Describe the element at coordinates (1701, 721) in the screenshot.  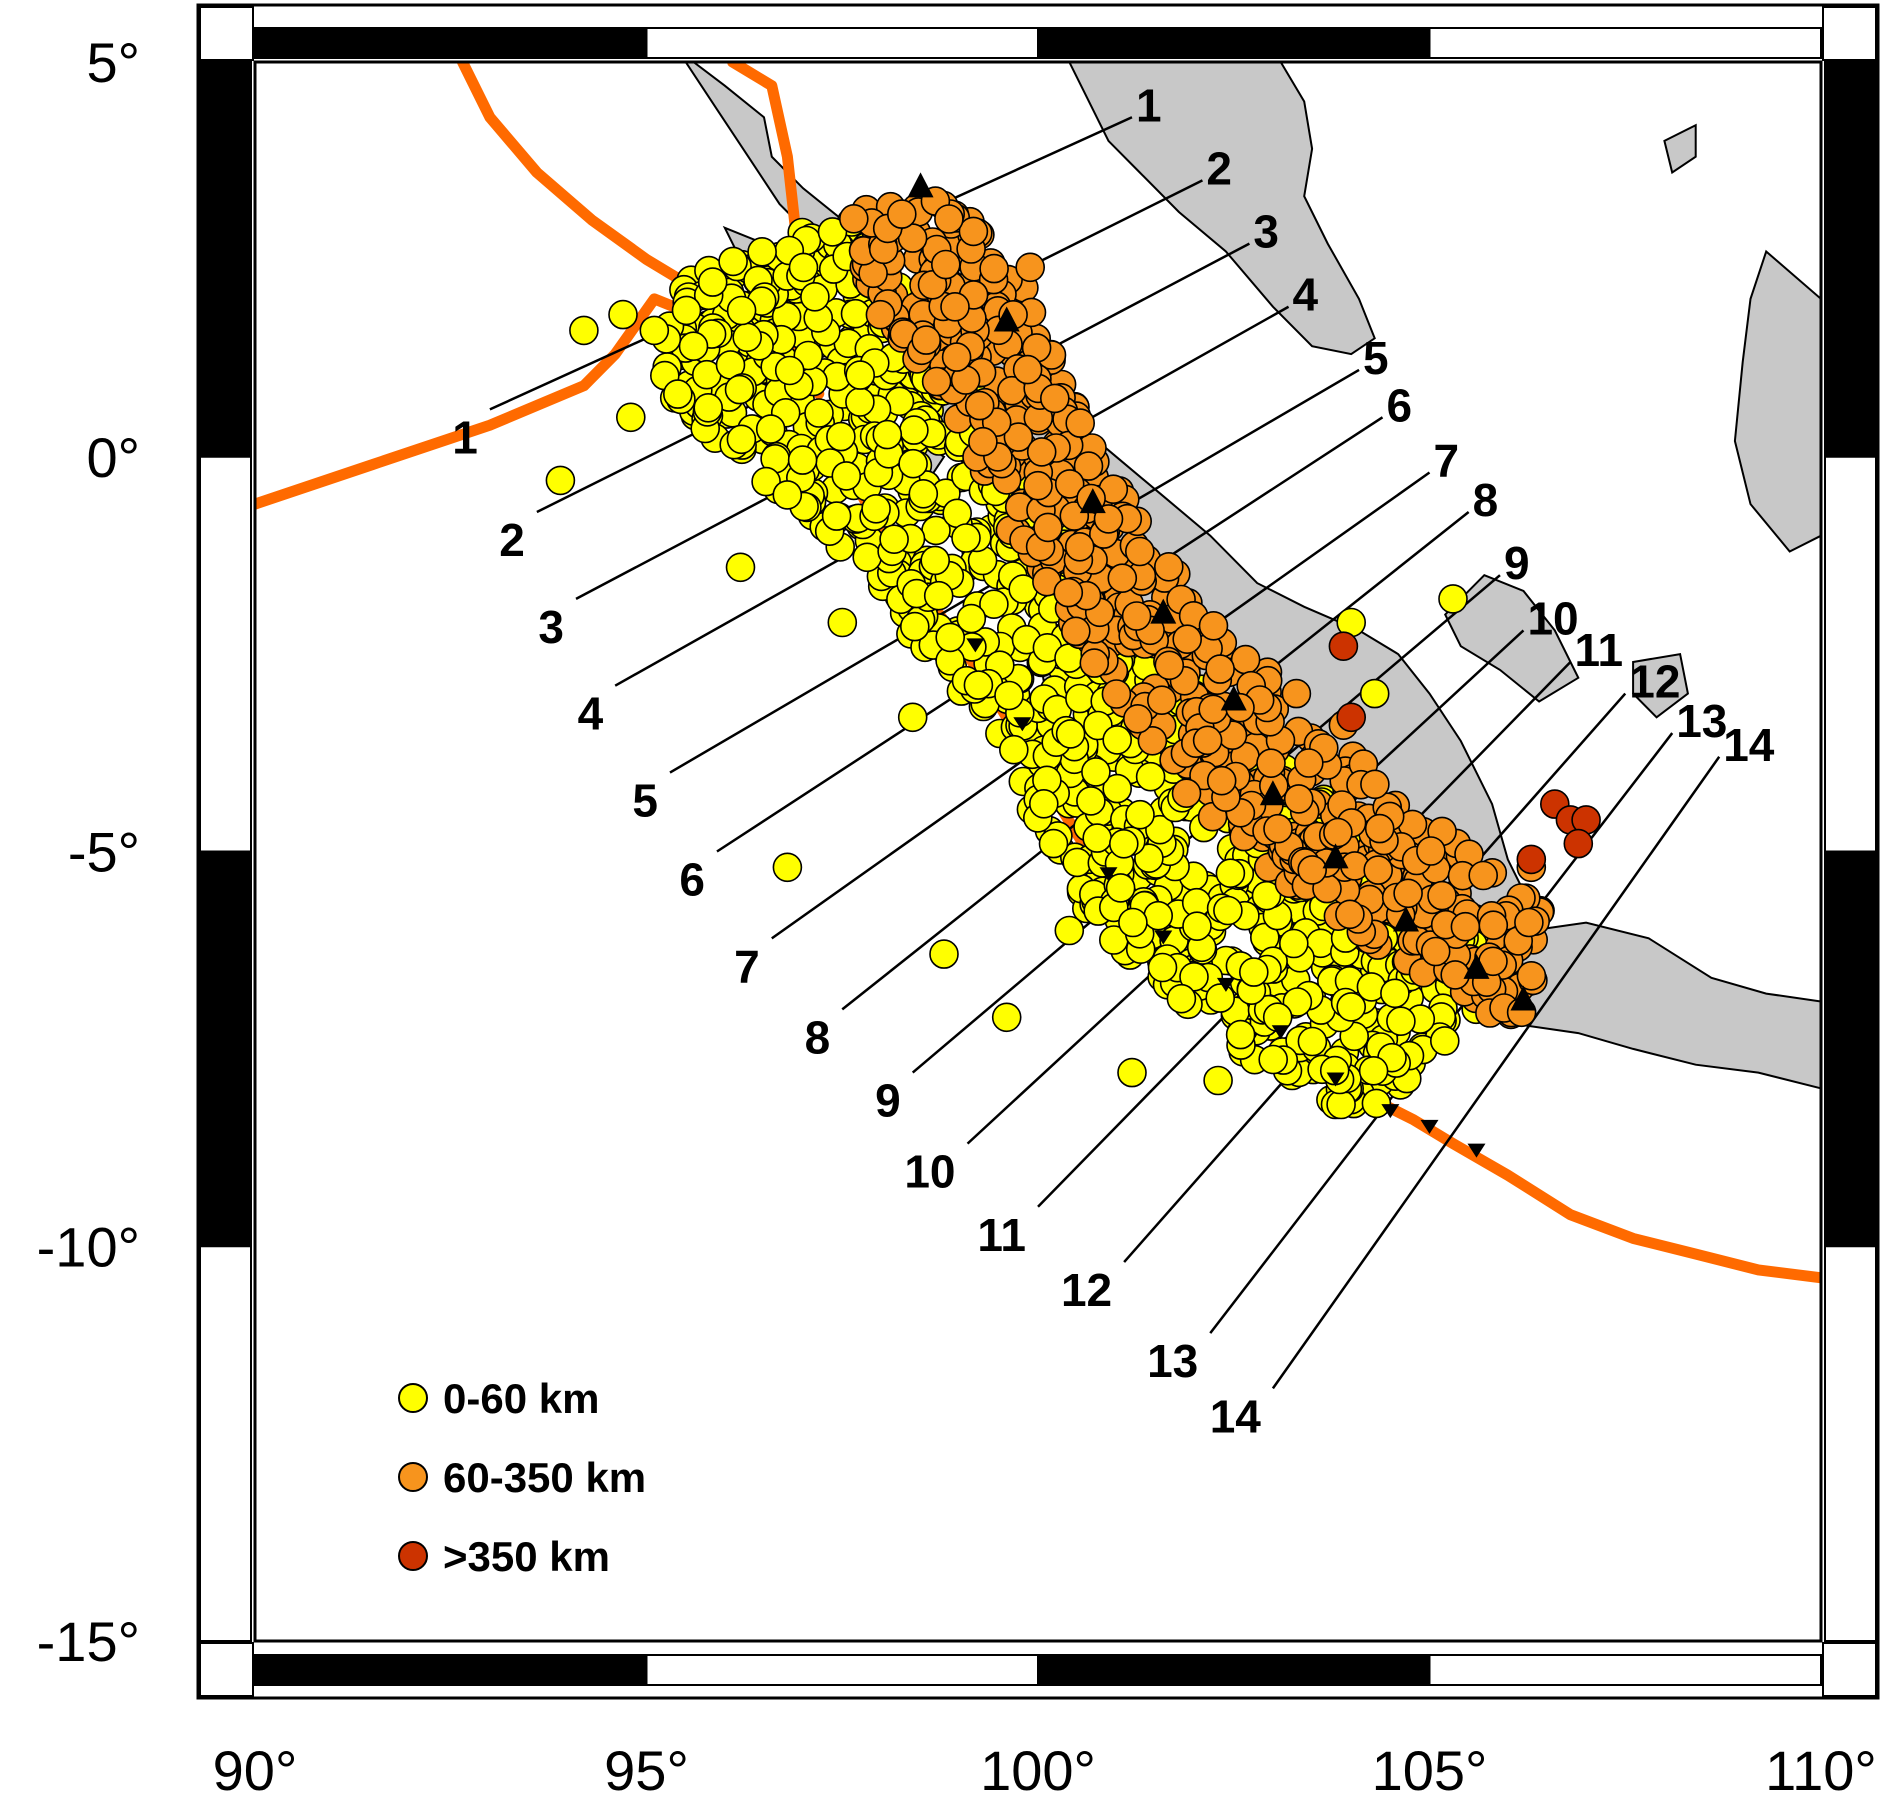
I see `profile-label-end: 13` at that location.